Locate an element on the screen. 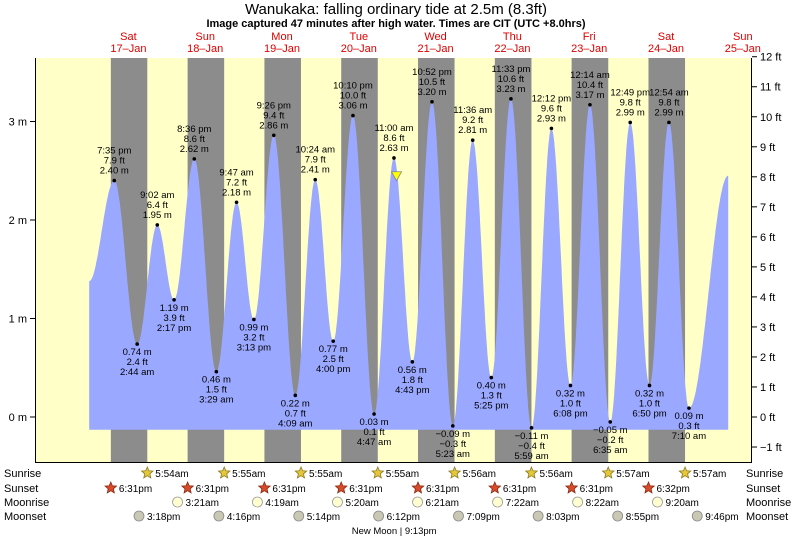 This screenshot has width=793, height=538. day-date: 17–Jan is located at coordinates (128, 49).